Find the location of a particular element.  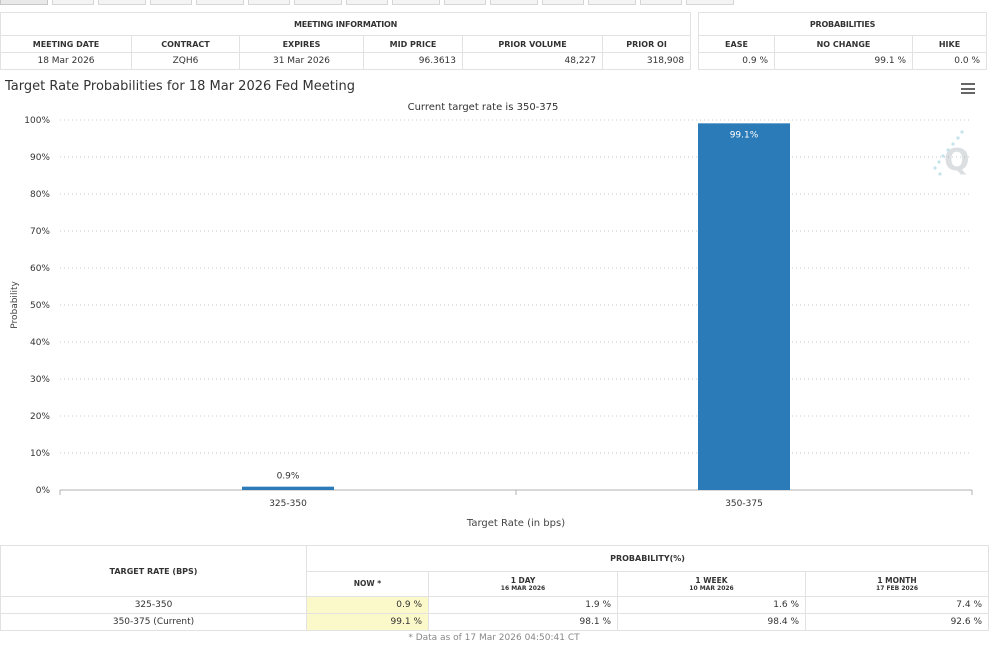

mid-price-value: 96.3613 is located at coordinates (413, 61).